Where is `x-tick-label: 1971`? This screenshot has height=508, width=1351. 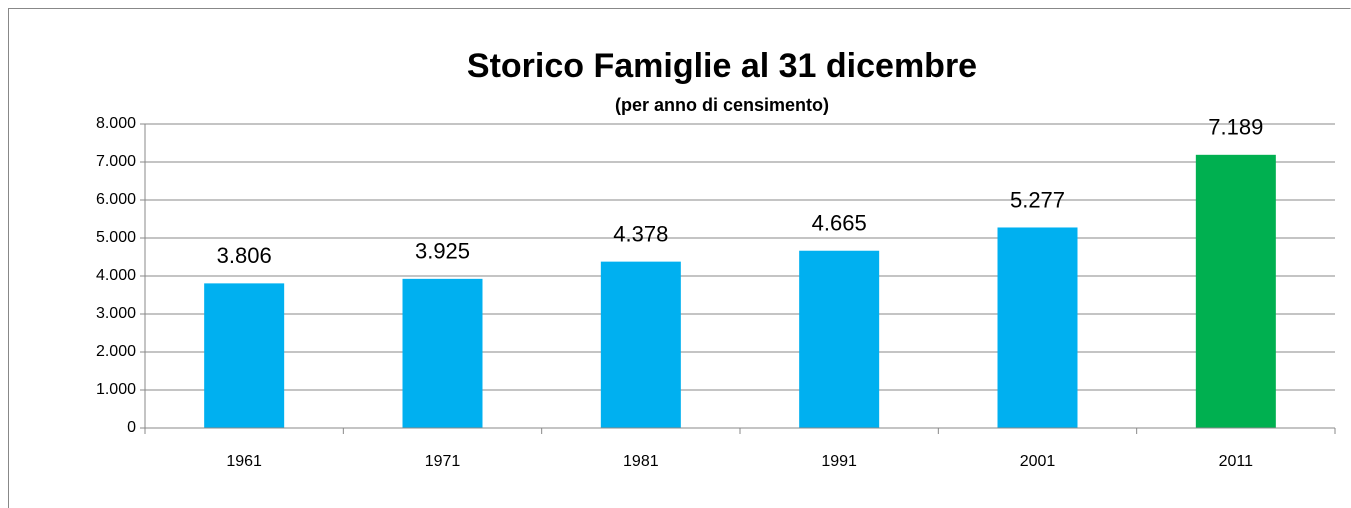 x-tick-label: 1971 is located at coordinates (443, 461).